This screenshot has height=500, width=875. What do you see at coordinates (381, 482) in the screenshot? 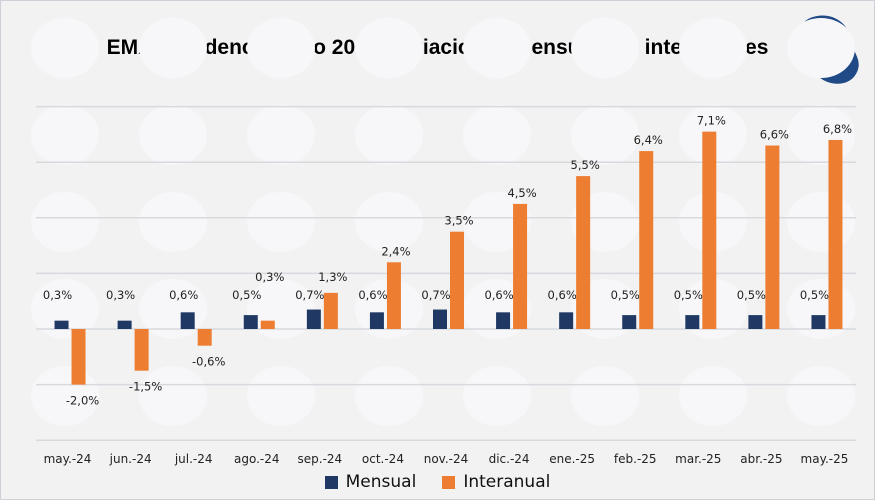
I see `legend-label-mensual: Mensual` at bounding box center [381, 482].